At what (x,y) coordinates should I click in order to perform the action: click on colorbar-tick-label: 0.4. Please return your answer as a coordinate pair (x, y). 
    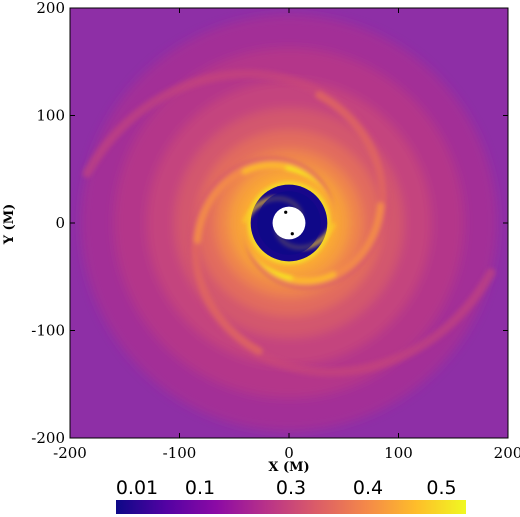
    Looking at the image, I should click on (368, 488).